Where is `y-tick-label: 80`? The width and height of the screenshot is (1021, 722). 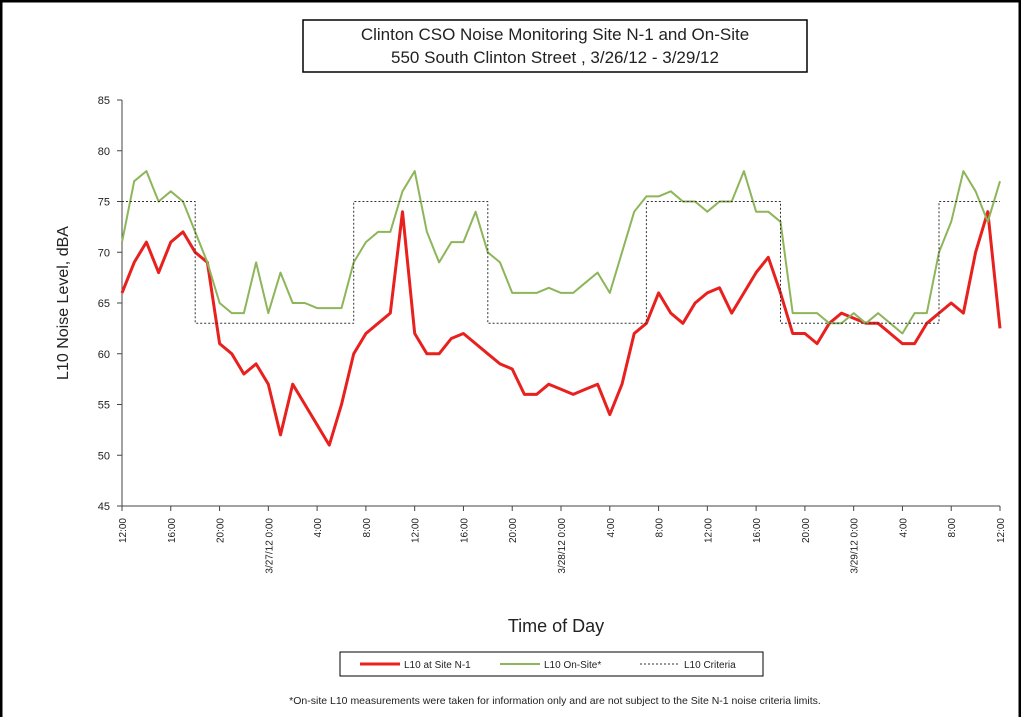 y-tick-label: 80 is located at coordinates (104, 152).